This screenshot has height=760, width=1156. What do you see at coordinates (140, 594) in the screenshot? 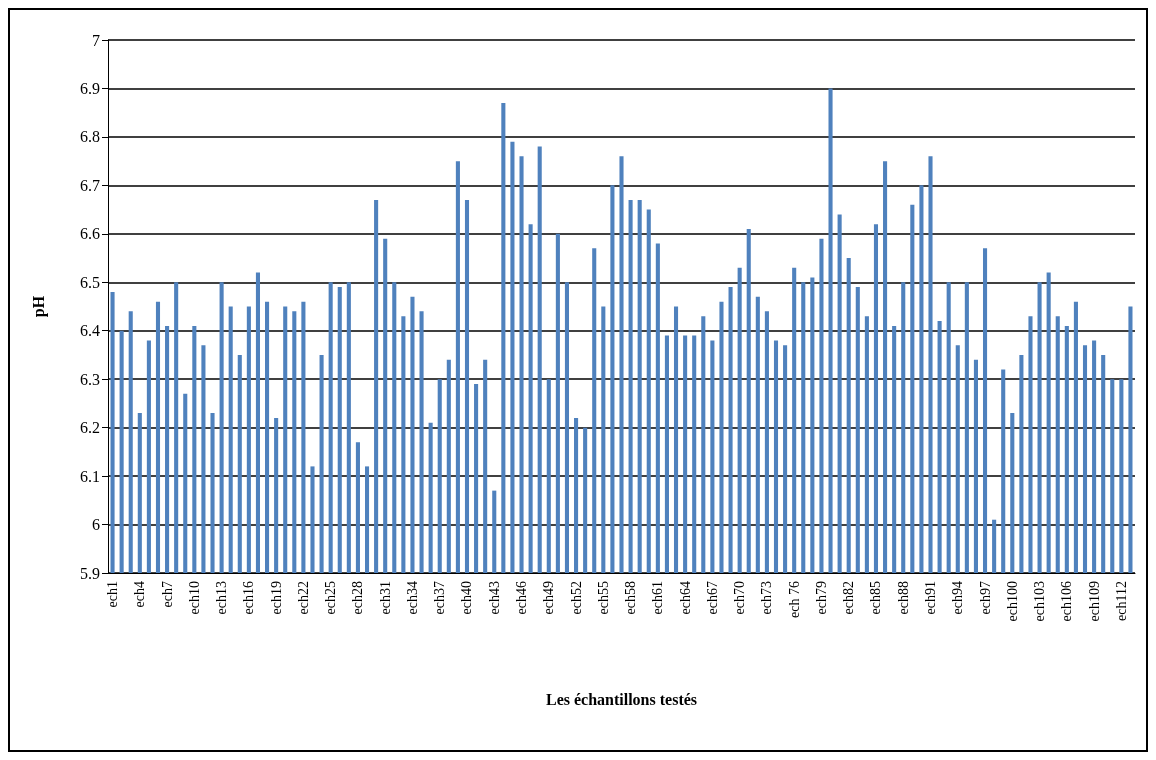
I see `x-tick-label: ech4` at bounding box center [140, 594].